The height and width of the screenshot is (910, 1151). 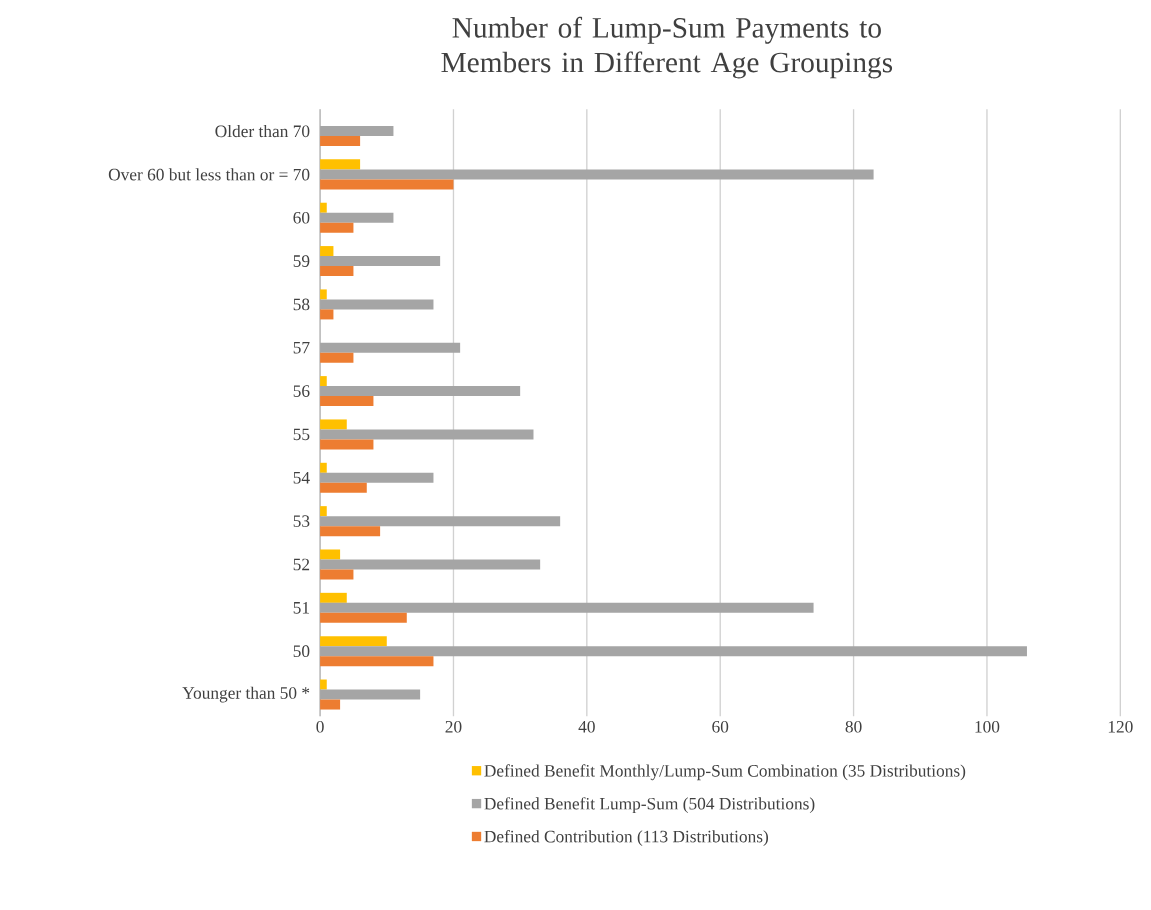 I want to click on y-tick-label: 53, so click(x=301, y=521).